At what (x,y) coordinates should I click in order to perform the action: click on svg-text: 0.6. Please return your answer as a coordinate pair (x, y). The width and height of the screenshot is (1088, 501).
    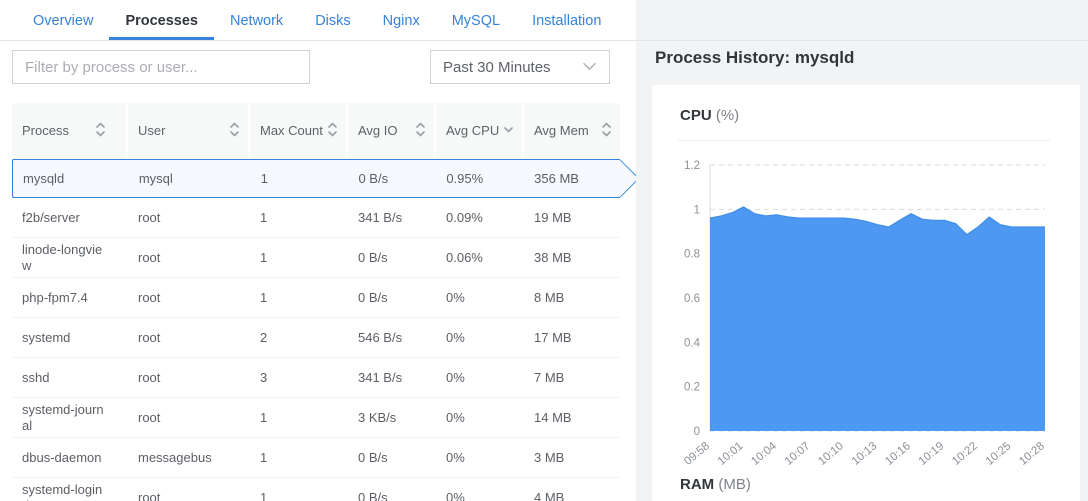
    Looking at the image, I should click on (692, 299).